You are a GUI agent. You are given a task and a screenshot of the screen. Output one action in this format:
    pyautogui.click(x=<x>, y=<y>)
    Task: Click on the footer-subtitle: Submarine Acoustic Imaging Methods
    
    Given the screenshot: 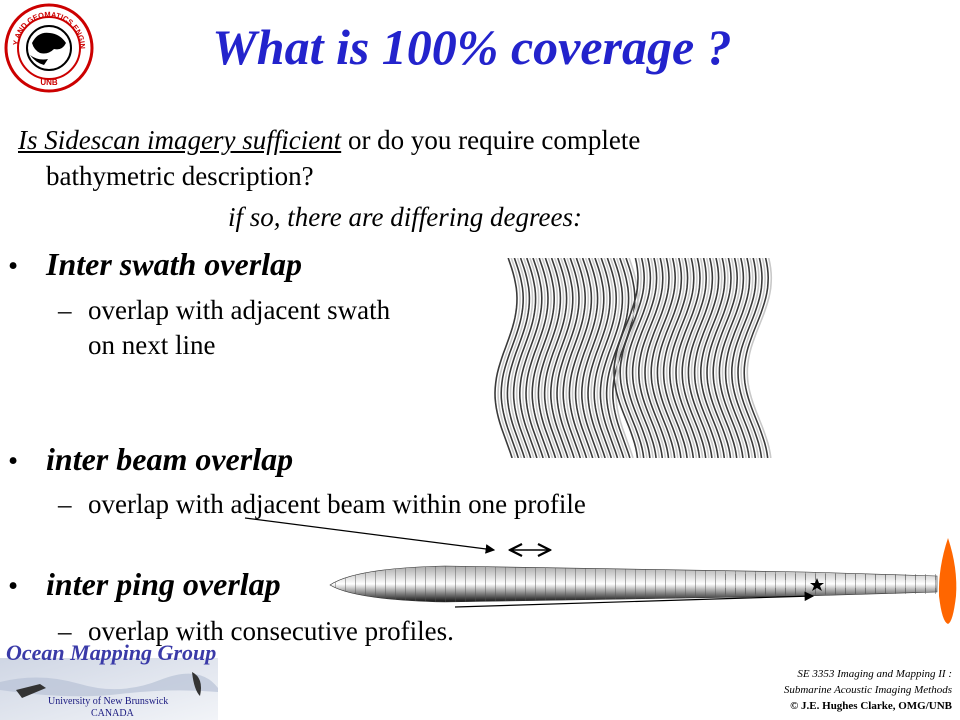 What is the action you would take?
    pyautogui.click(x=867, y=690)
    